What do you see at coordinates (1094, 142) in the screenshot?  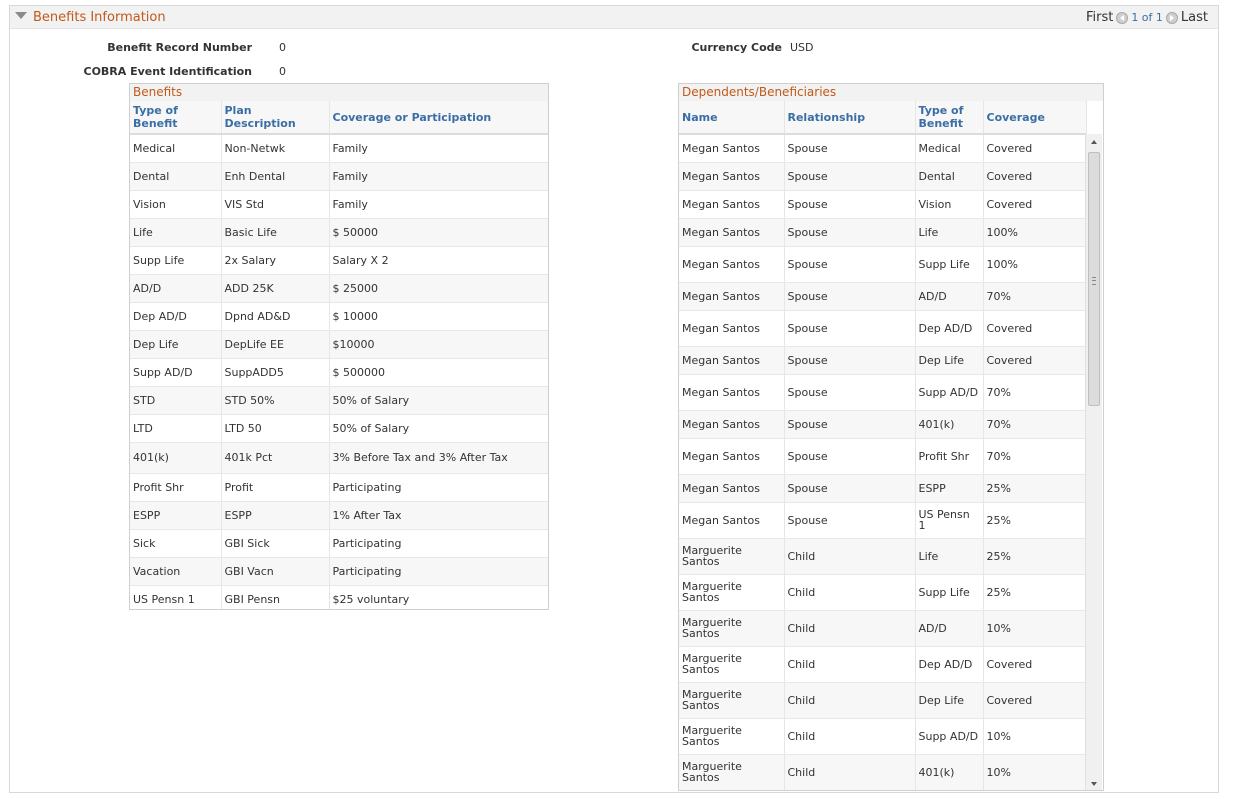 I see `scroll-up-icon` at bounding box center [1094, 142].